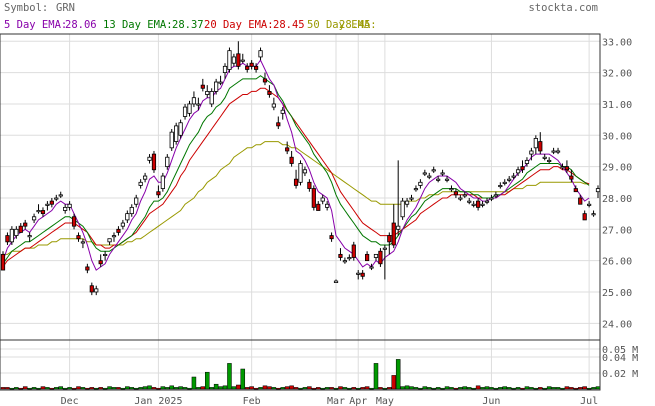  I want to click on legend-ema5-value: 28.06, so click(81, 25).